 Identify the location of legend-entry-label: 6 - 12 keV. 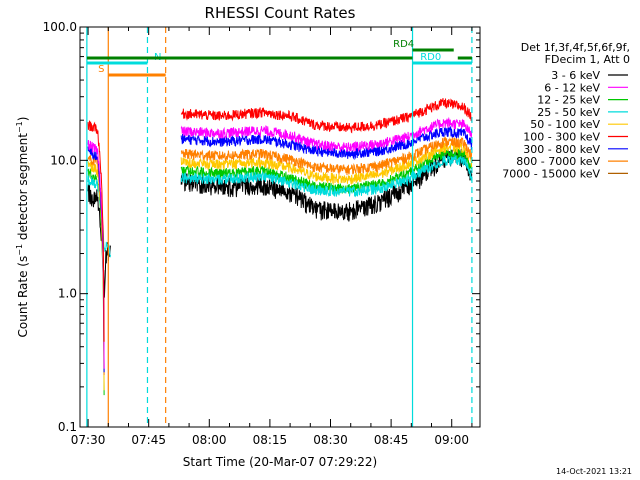
(572, 87).